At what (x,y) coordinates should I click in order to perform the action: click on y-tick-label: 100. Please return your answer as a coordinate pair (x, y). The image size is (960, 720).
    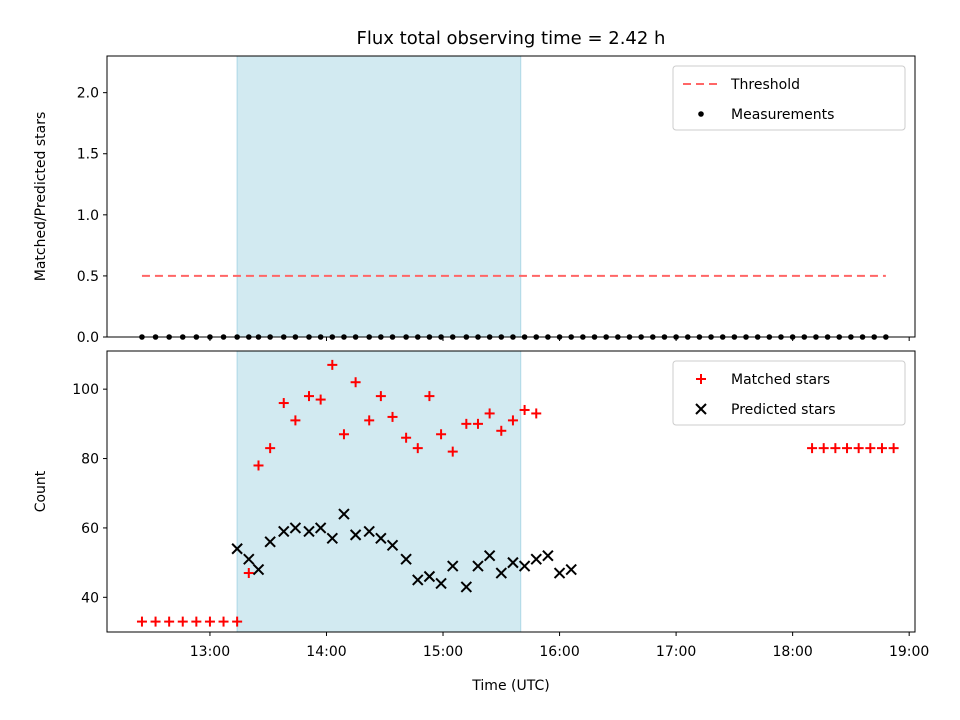
    Looking at the image, I should click on (85, 390).